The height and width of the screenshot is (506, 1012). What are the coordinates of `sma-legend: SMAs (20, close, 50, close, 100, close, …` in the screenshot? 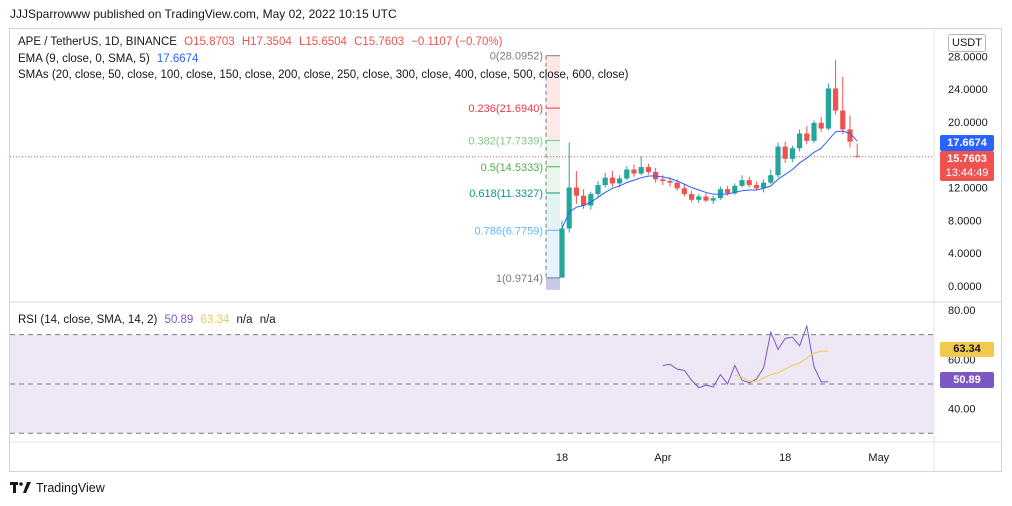 It's located at (325, 75).